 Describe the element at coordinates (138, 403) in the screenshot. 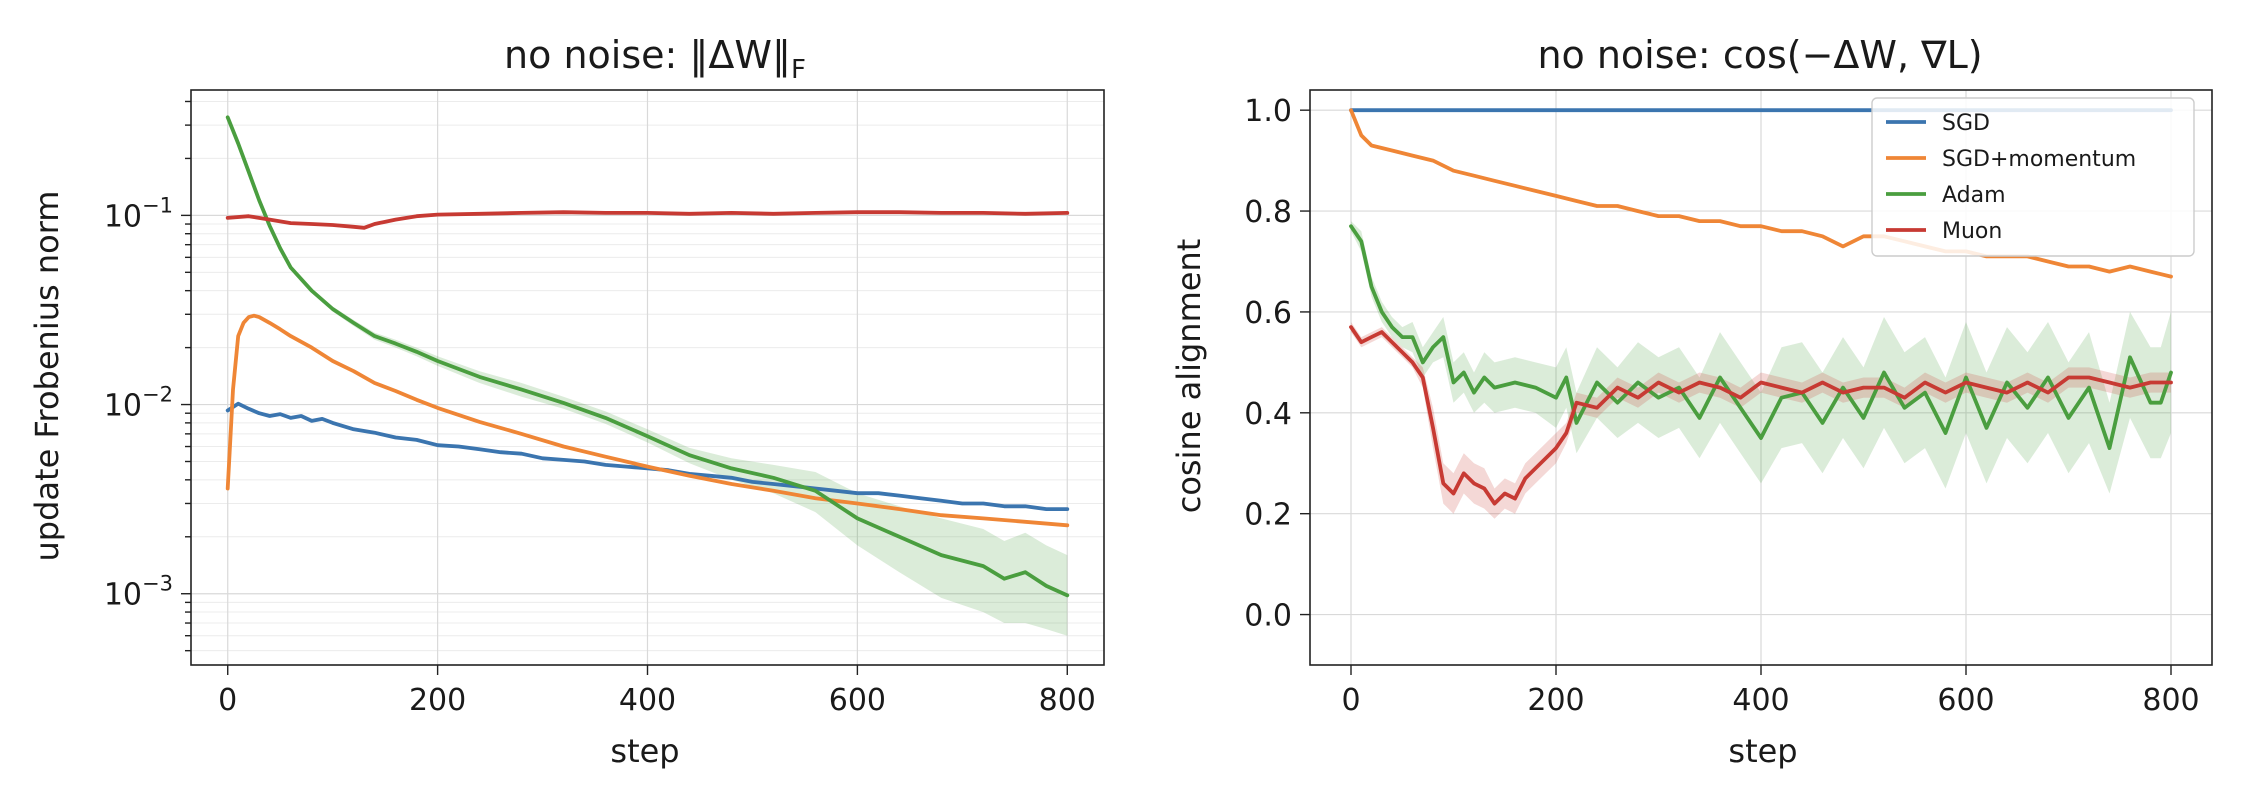

I see `y-tick-label: 10⁻²` at that location.